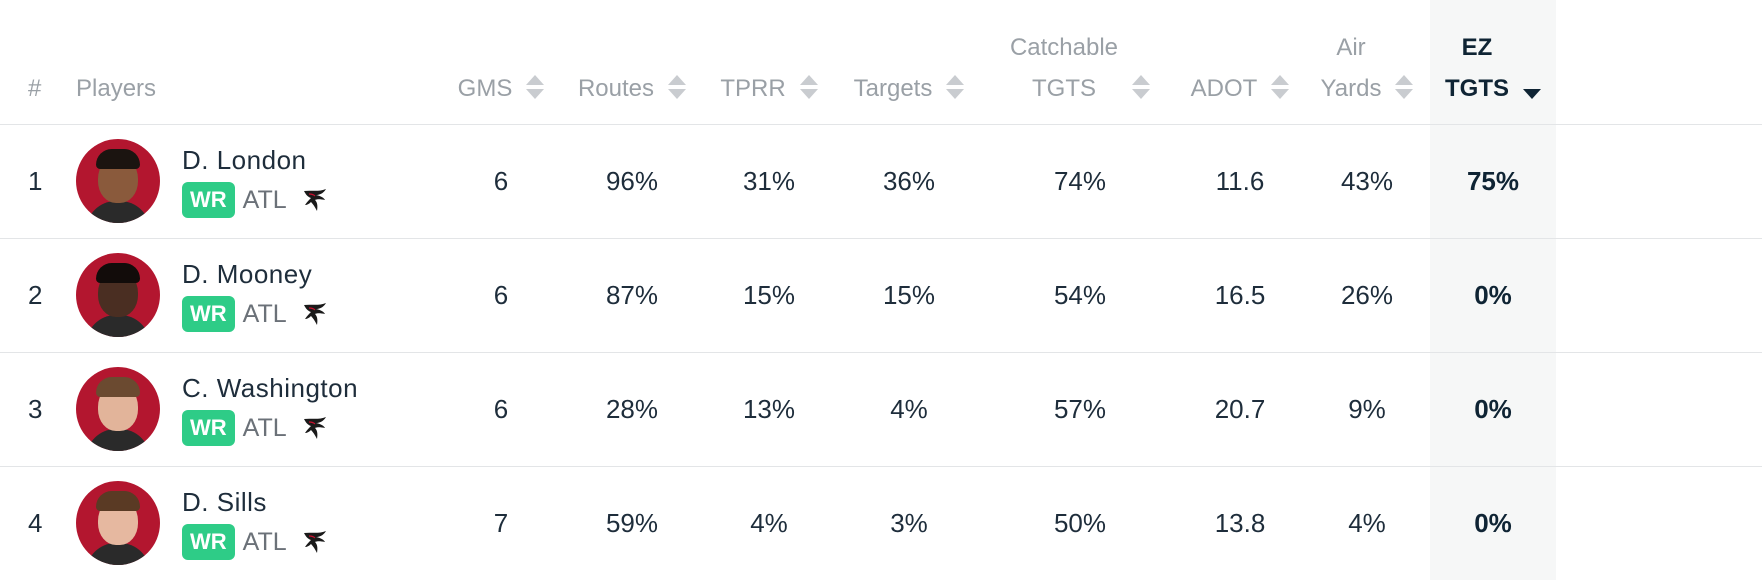 Image resolution: width=1762 pixels, height=580 pixels. I want to click on adot-cell: 20.7, so click(1240, 408).